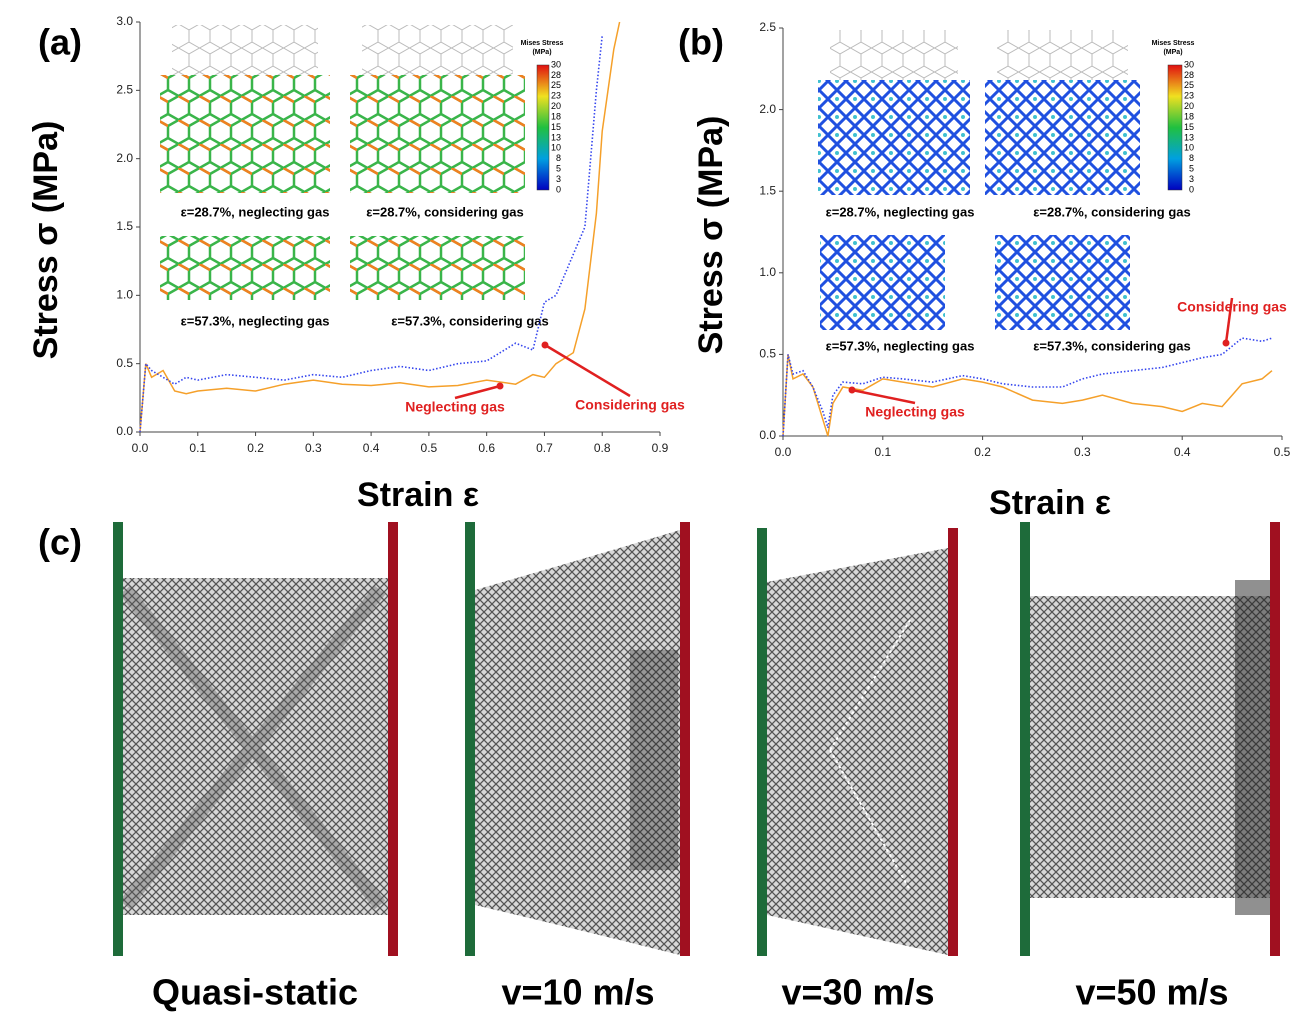 The height and width of the screenshot is (1019, 1306). Describe the element at coordinates (556, 106) in the screenshot. I see `colorbar-tick: 20` at that location.